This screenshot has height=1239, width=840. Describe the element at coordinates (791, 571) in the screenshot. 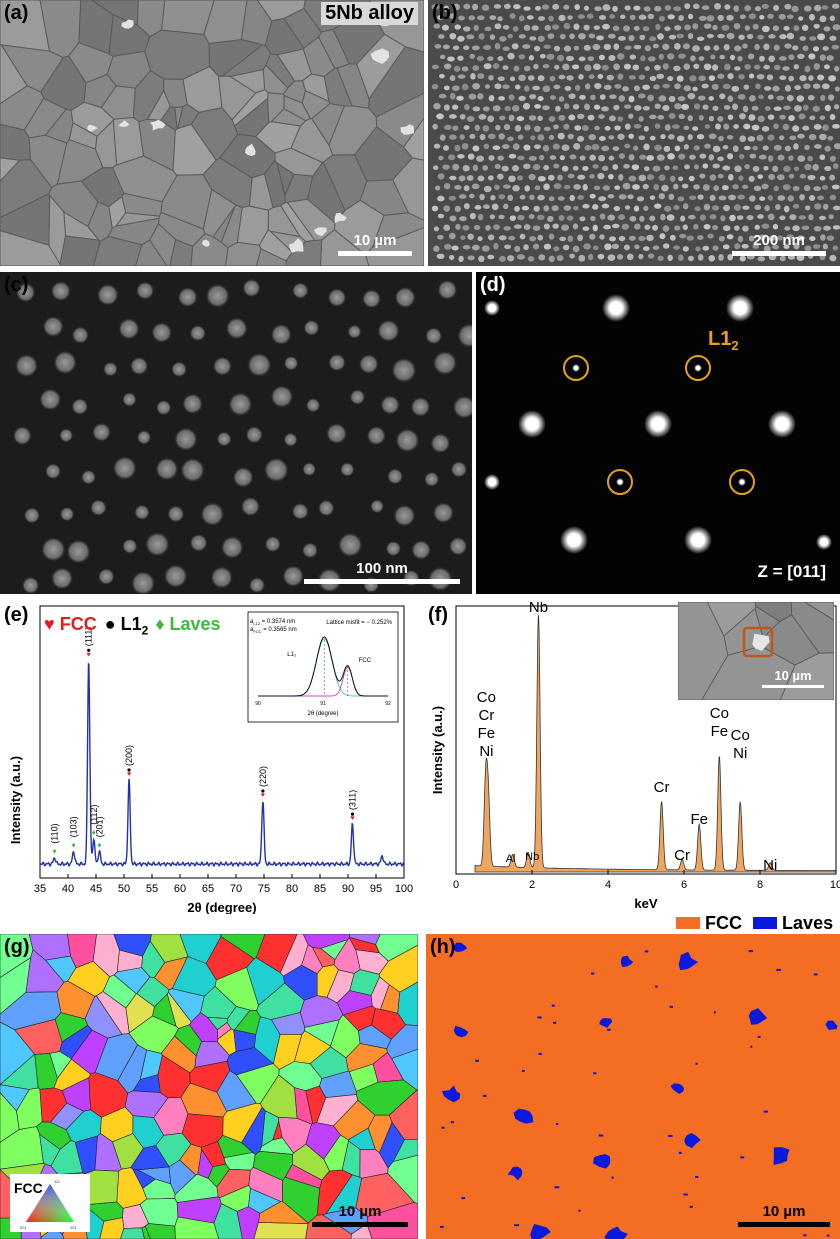

I see `zone-axis-label: Z = [011]` at that location.